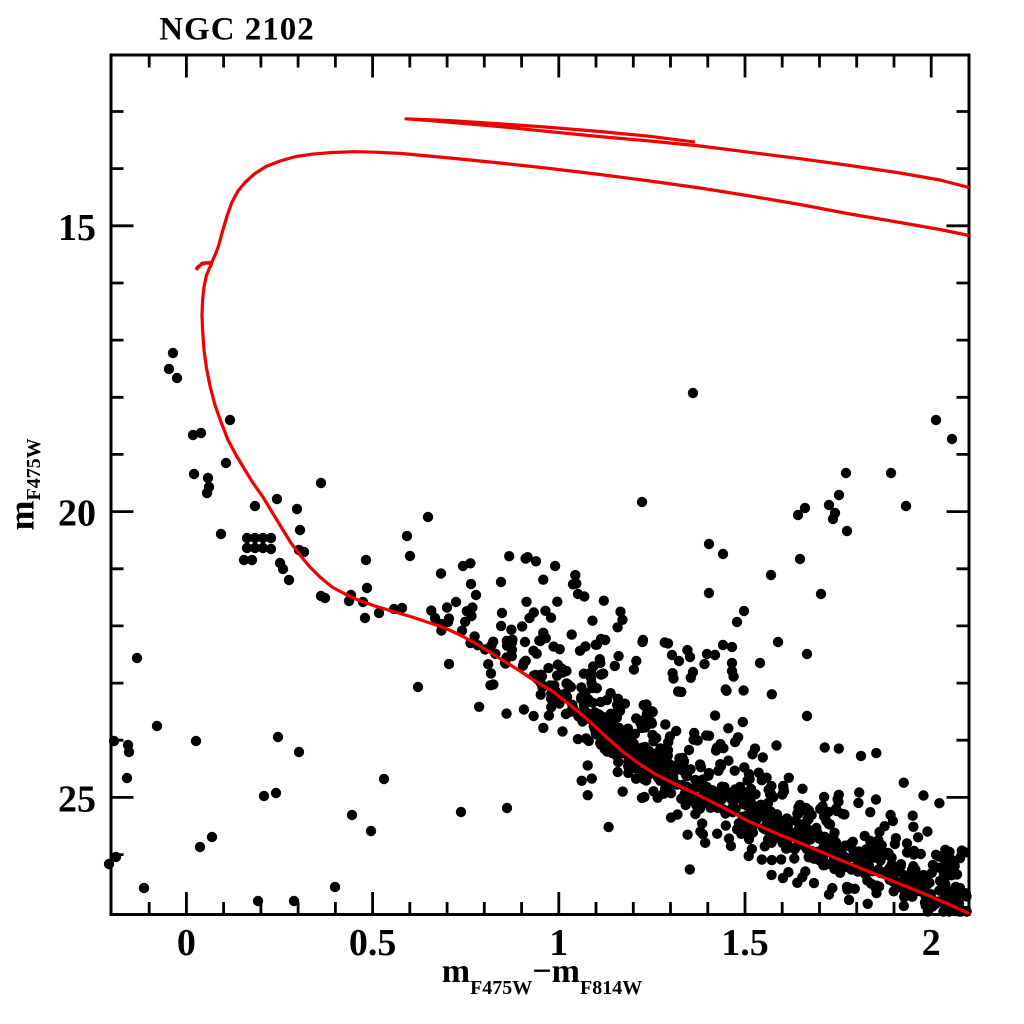 The height and width of the screenshot is (1024, 1024). What do you see at coordinates (77, 514) in the screenshot?
I see `svg-text: 20` at bounding box center [77, 514].